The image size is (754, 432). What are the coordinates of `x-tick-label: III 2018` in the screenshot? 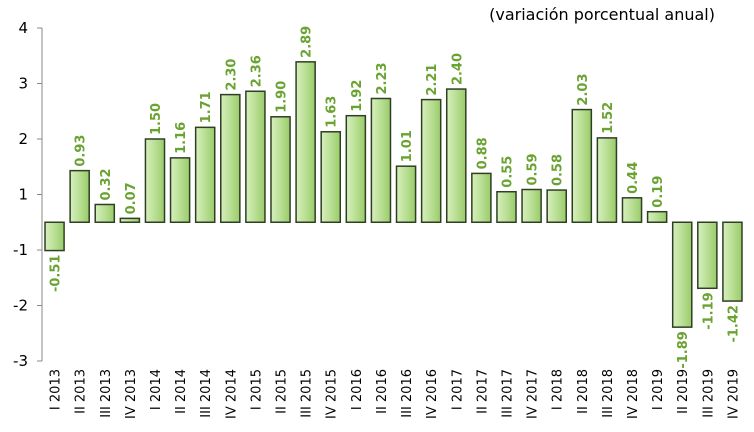 It's located at (608, 393).